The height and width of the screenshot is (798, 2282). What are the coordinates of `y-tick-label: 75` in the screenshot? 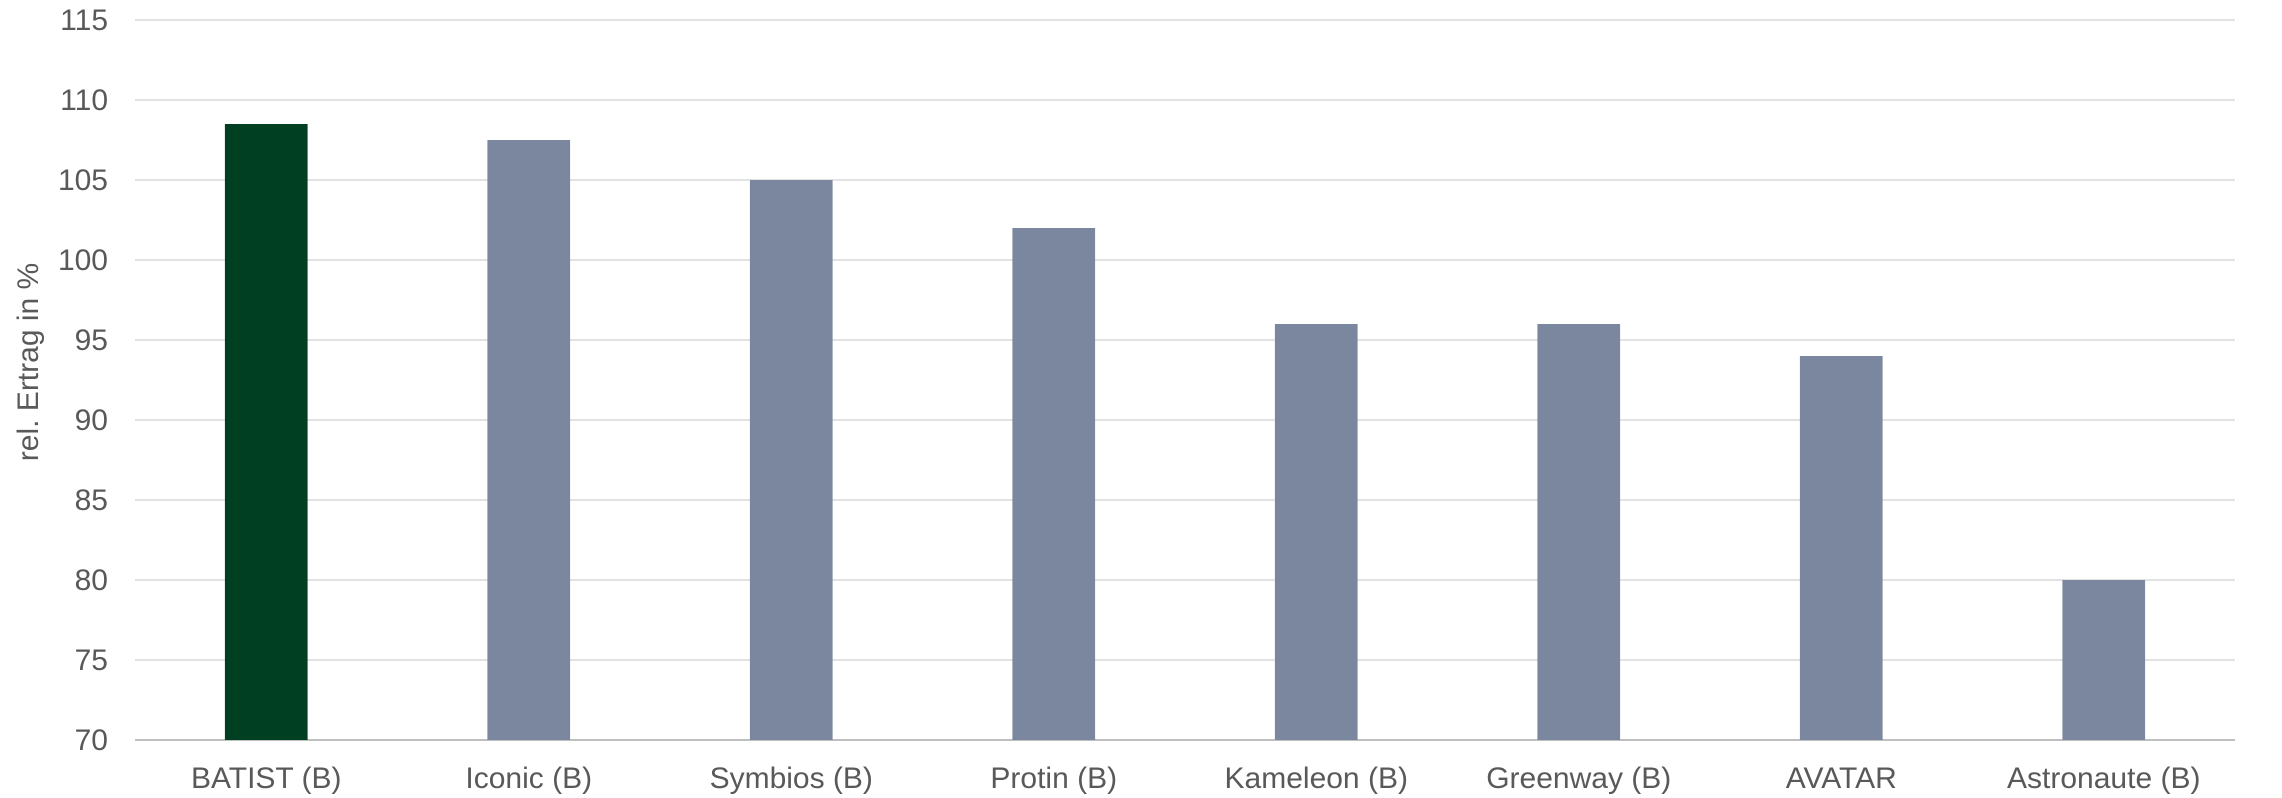 It's located at (91, 660).